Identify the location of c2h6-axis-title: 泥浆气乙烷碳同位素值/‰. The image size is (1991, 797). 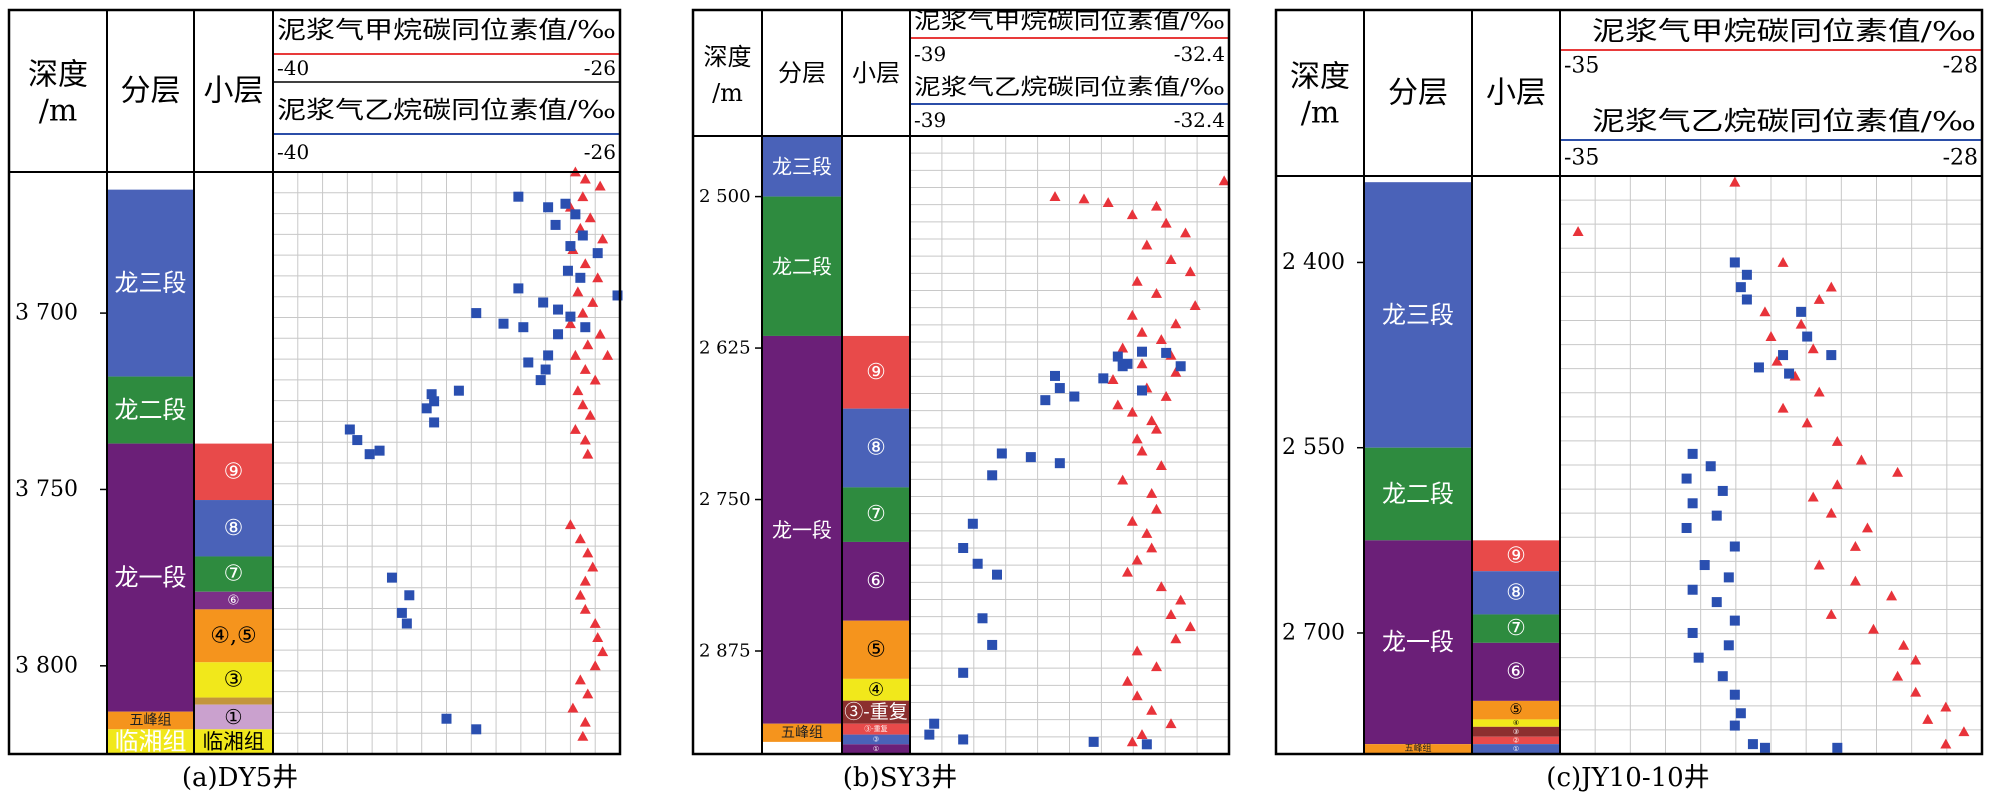
(446, 110).